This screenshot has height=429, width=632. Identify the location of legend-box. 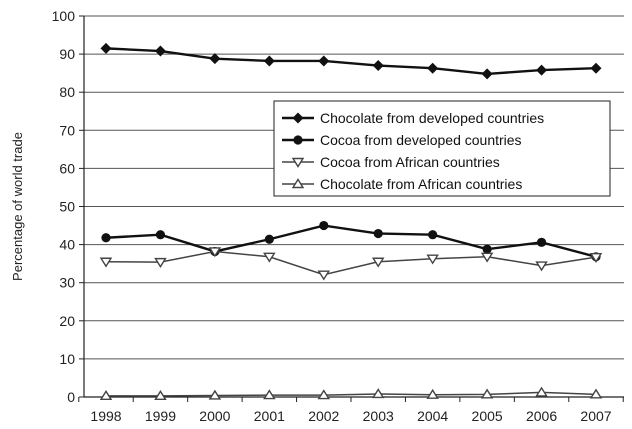
(442, 148).